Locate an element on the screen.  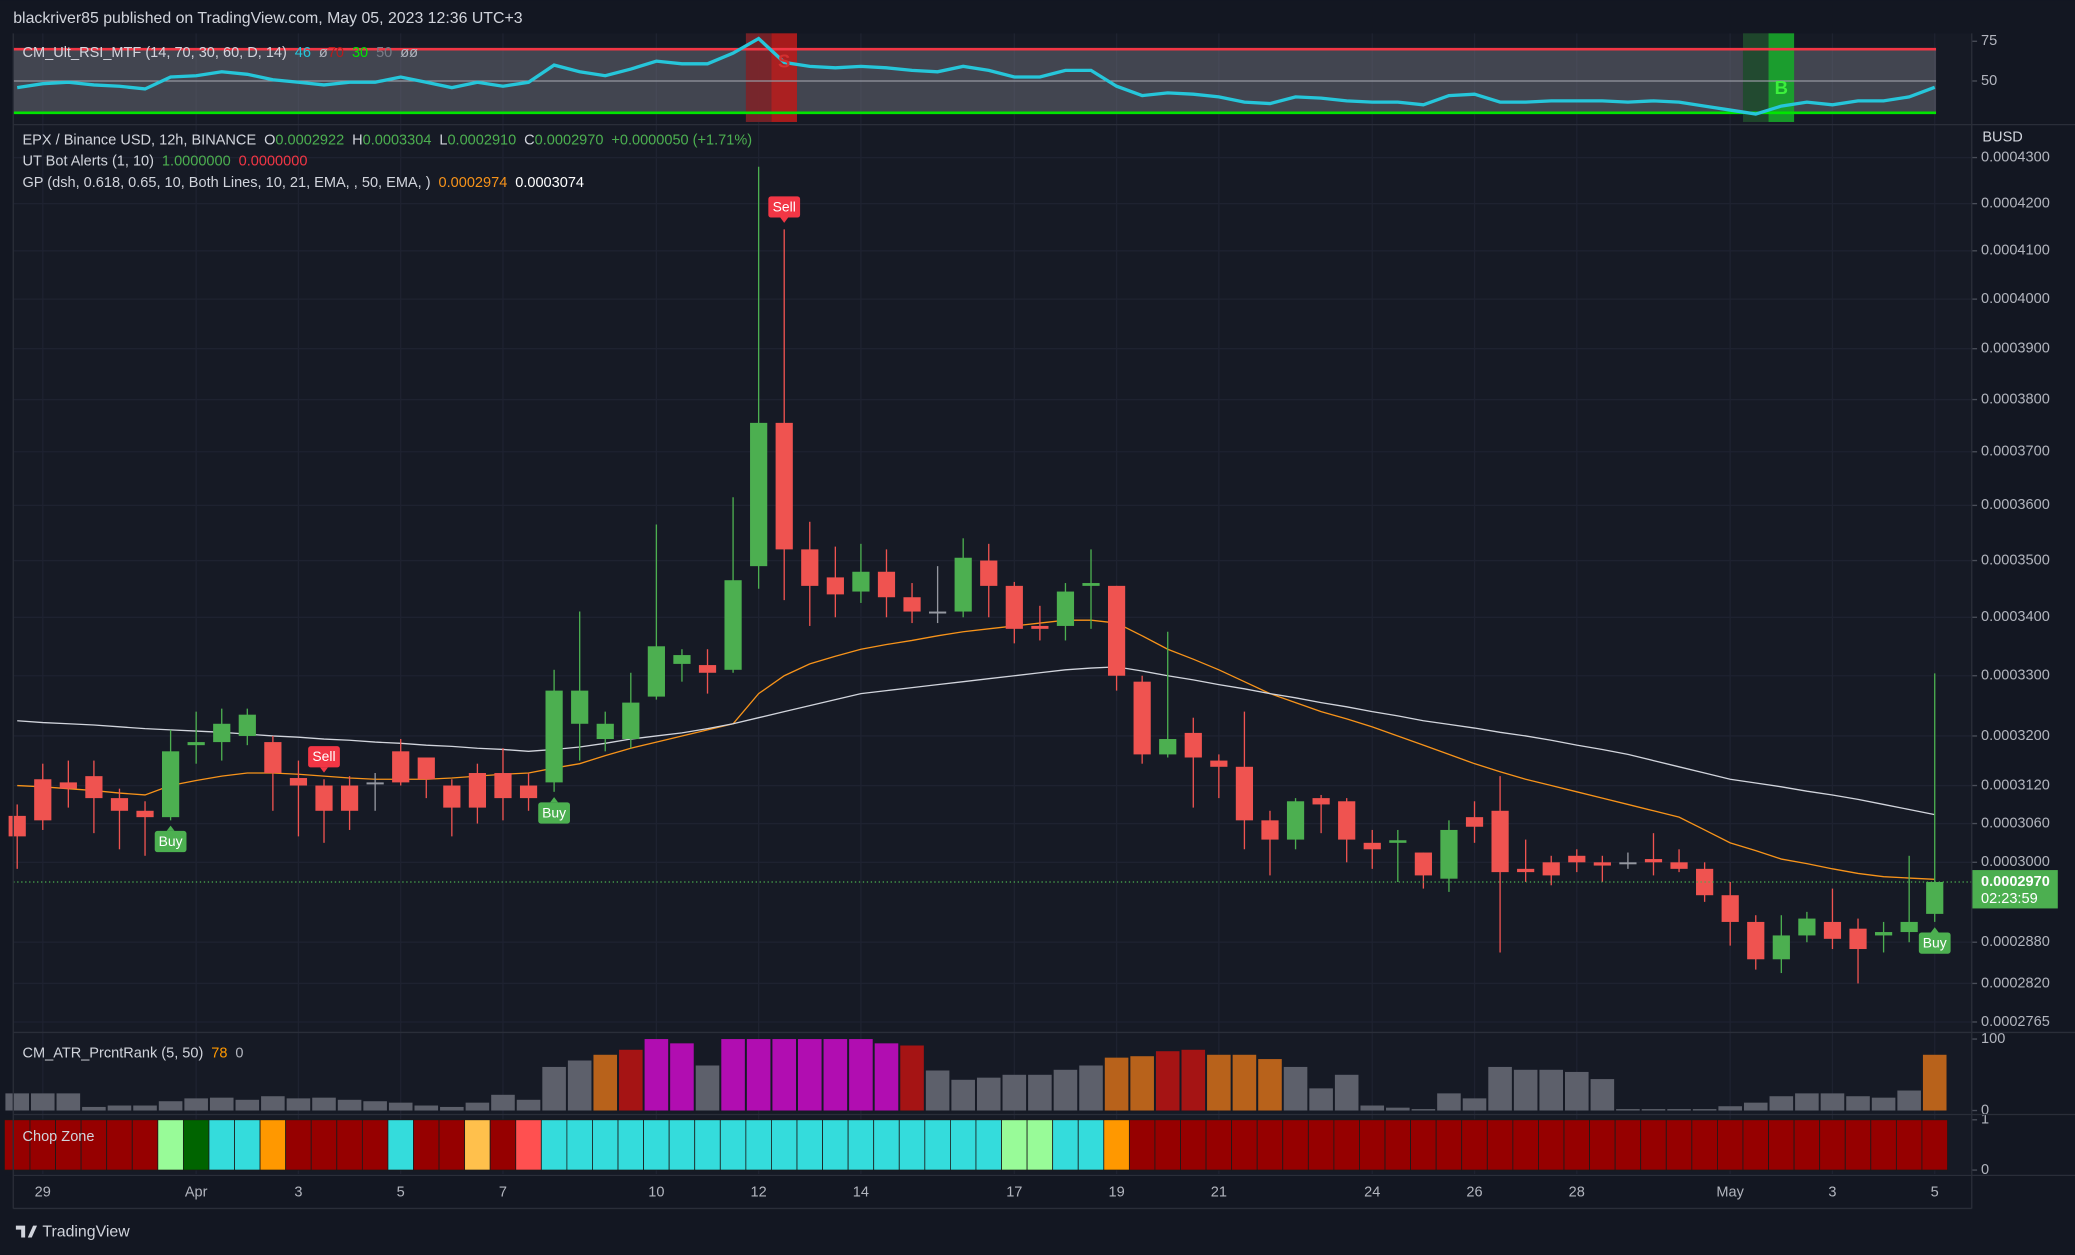
signal-label: Buy is located at coordinates (171, 841).